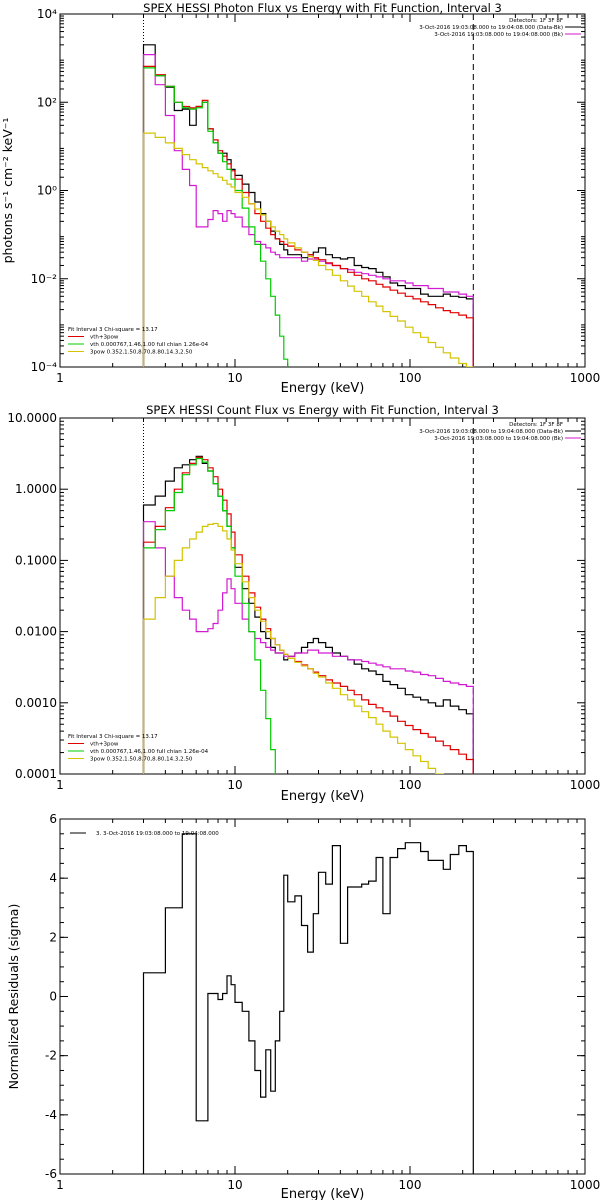  Describe the element at coordinates (36, 703) in the screenshot. I see `y-tick-label: 0.0010` at that location.